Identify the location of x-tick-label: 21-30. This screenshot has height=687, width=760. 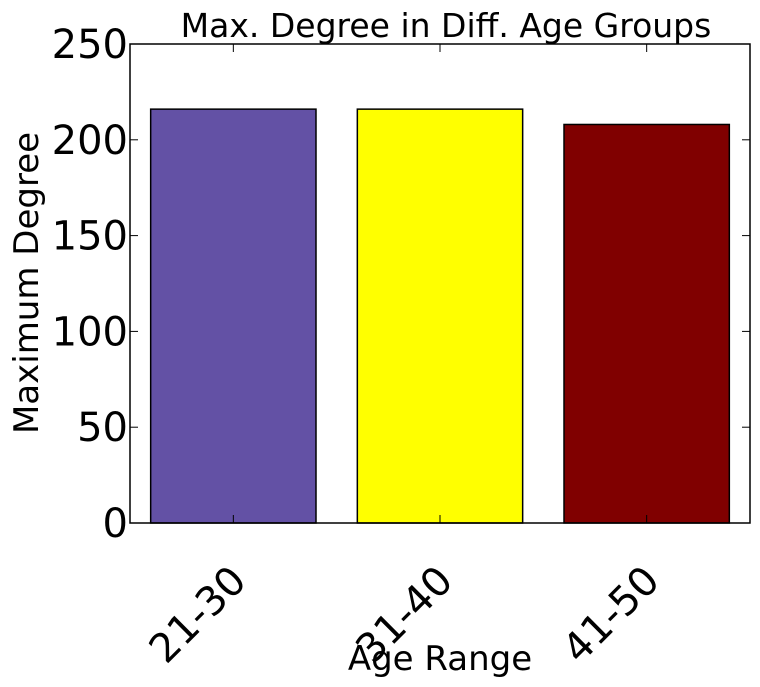
(198, 615).